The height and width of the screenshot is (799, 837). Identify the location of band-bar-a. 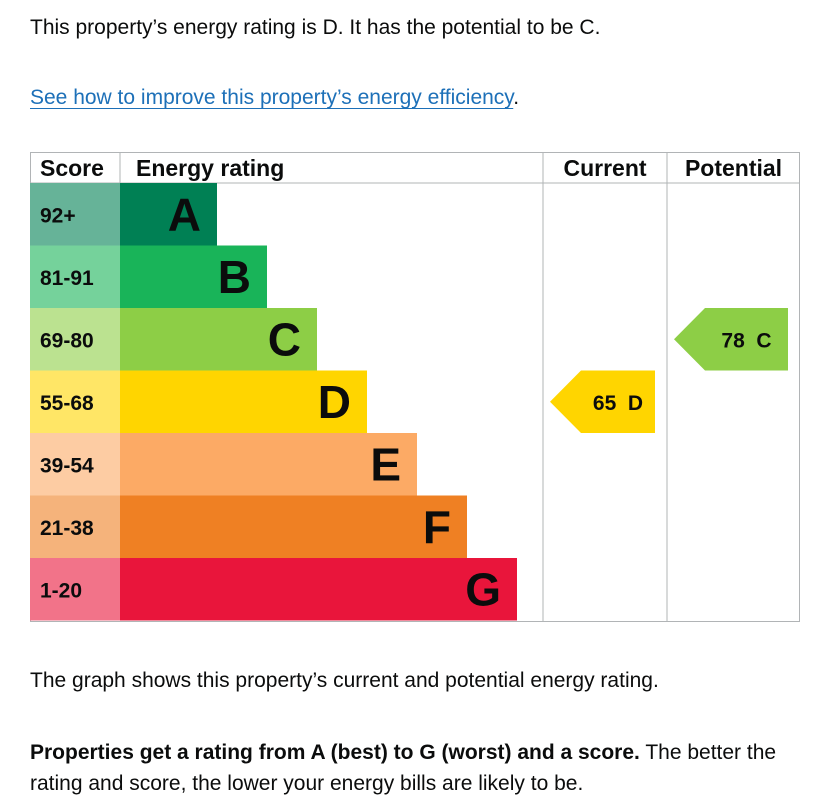
(168, 214).